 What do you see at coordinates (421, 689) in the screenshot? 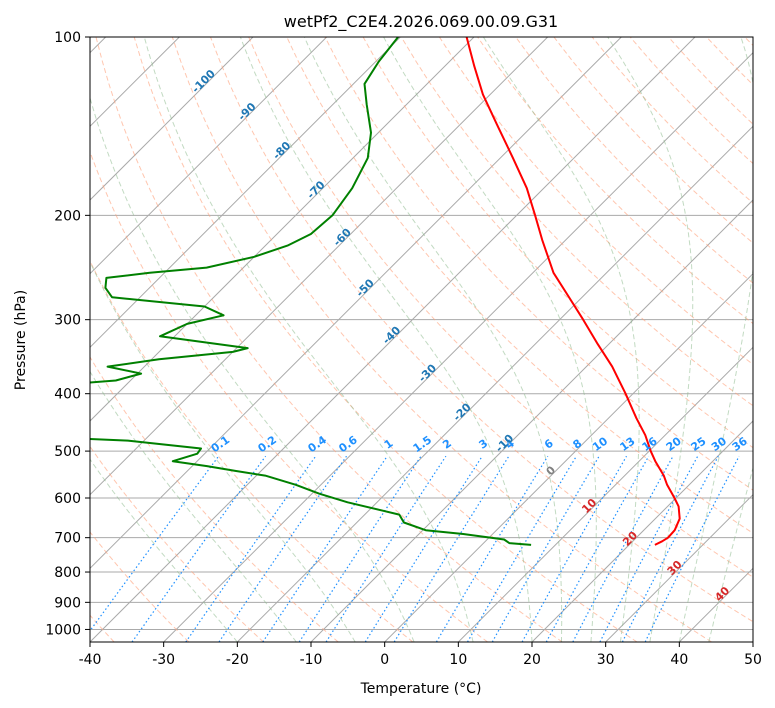
I see `x-axis-label: Temperature (°C)` at bounding box center [421, 689].